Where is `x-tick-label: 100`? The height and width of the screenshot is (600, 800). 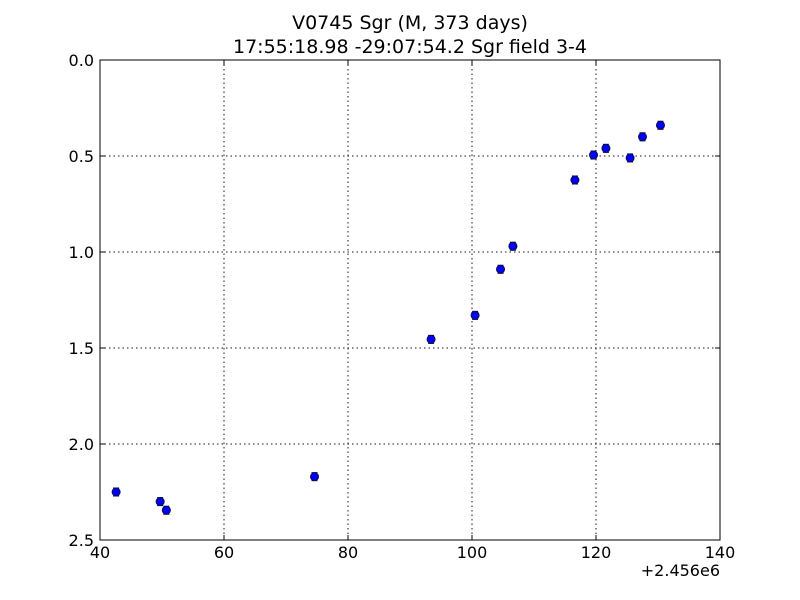 x-tick-label: 100 is located at coordinates (472, 552).